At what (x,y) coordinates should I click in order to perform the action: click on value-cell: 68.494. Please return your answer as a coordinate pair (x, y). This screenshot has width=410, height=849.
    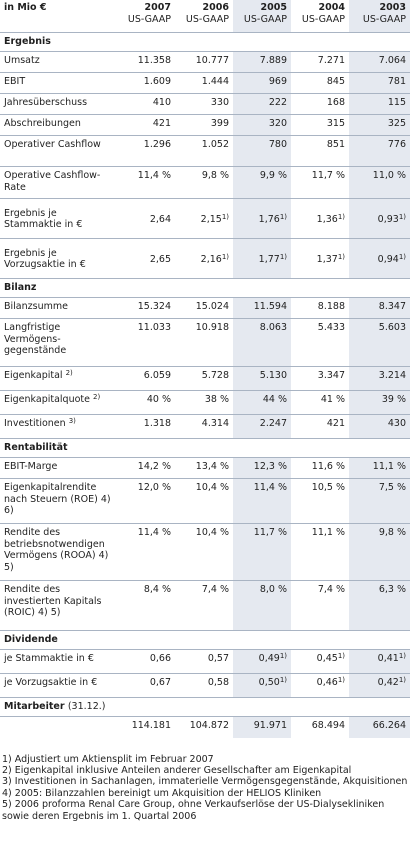
    Looking at the image, I should click on (320, 727).